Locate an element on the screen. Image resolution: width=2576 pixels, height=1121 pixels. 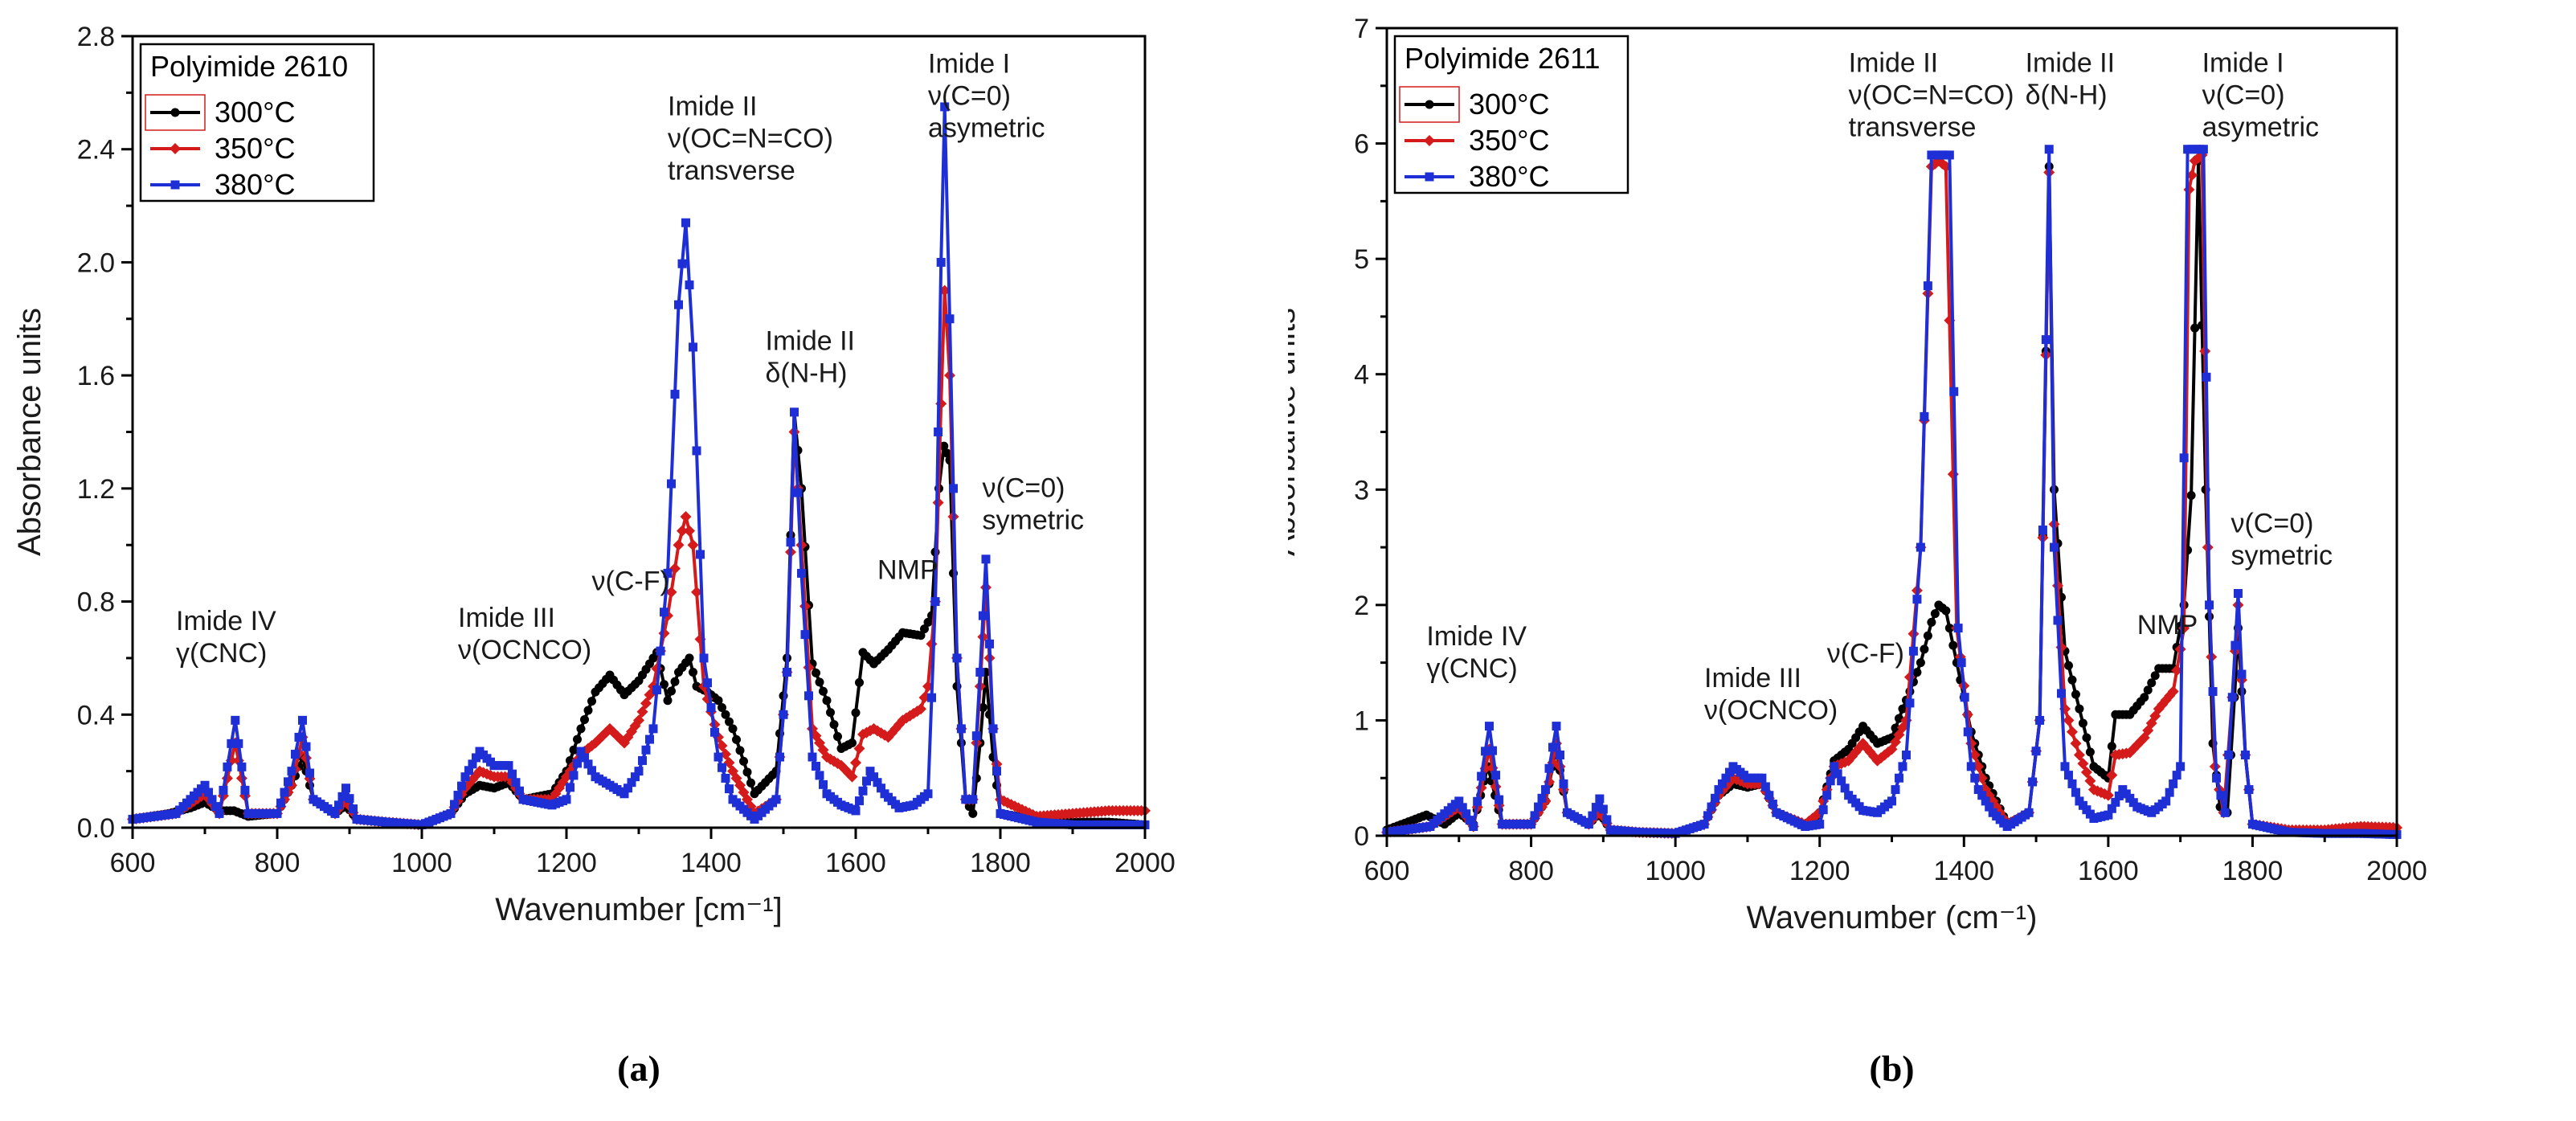
y-tick-label-a: 0.4 is located at coordinates (96, 715).